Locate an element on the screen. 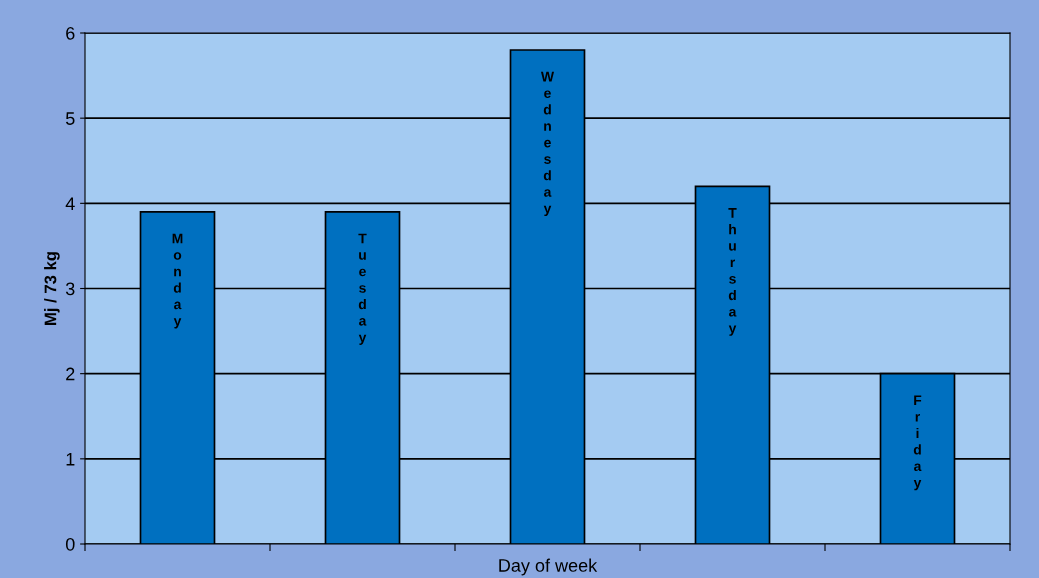 The width and height of the screenshot is (1039, 578). x-axis-title: Day of week is located at coordinates (548, 567).